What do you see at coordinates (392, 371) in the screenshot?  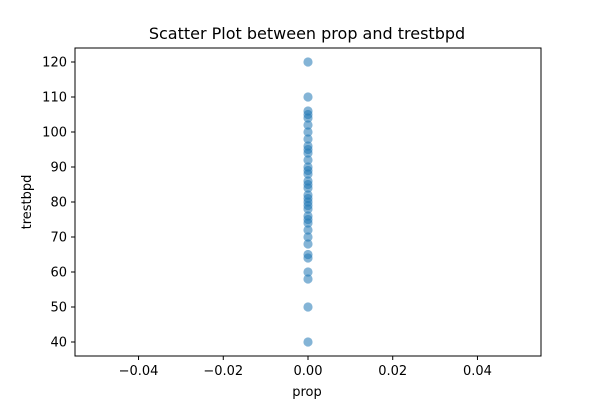 I see `x-tick-label: 0.02` at bounding box center [392, 371].